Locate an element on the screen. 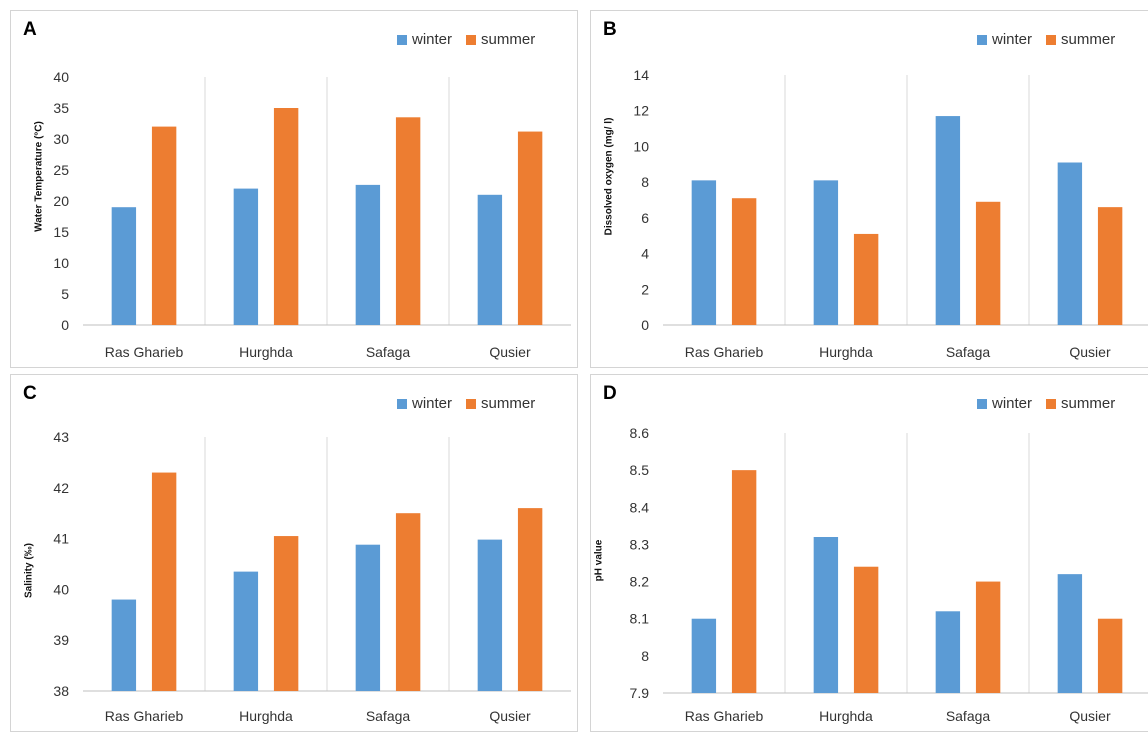 Image resolution: width=1148 pixels, height=733 pixels. panel-letter: B is located at coordinates (610, 29).